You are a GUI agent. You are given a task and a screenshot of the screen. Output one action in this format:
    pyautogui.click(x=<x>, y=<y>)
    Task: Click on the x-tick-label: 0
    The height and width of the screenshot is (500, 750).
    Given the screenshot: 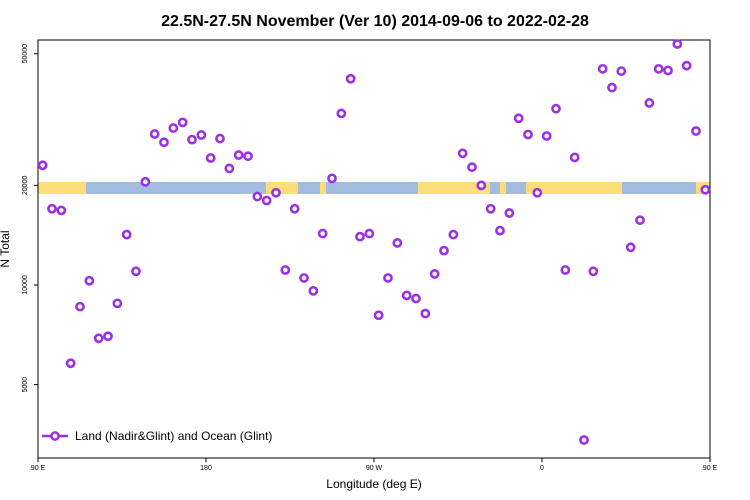 What is the action you would take?
    pyautogui.click(x=542, y=468)
    